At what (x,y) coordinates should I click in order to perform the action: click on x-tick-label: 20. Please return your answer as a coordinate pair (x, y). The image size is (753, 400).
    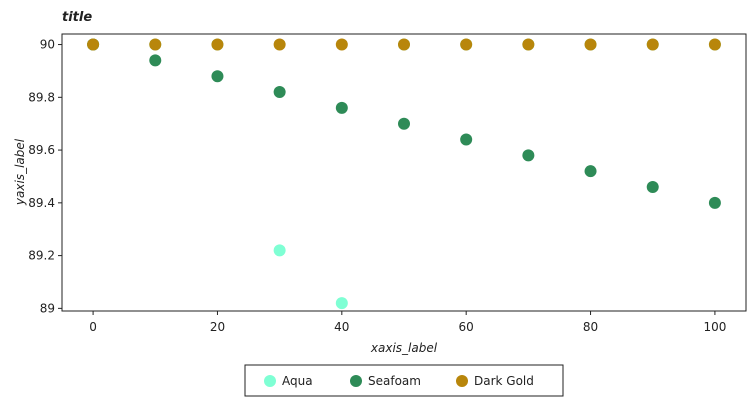
    Looking at the image, I should click on (217, 327).